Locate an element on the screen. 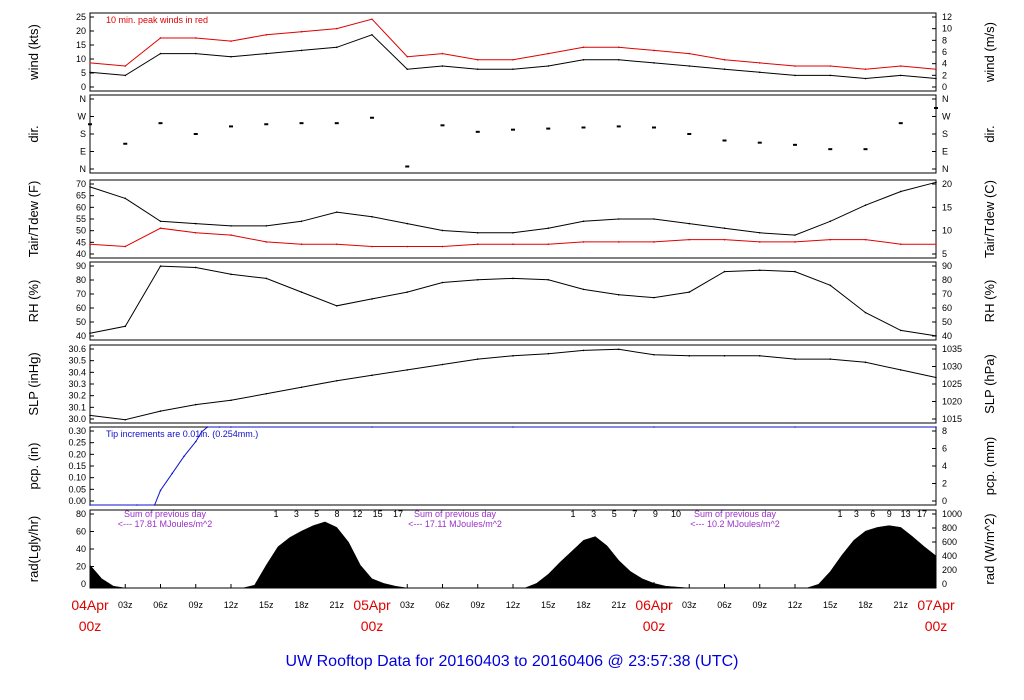 The width and height of the screenshot is (1024, 700). series-line is located at coordinates (513, 301).